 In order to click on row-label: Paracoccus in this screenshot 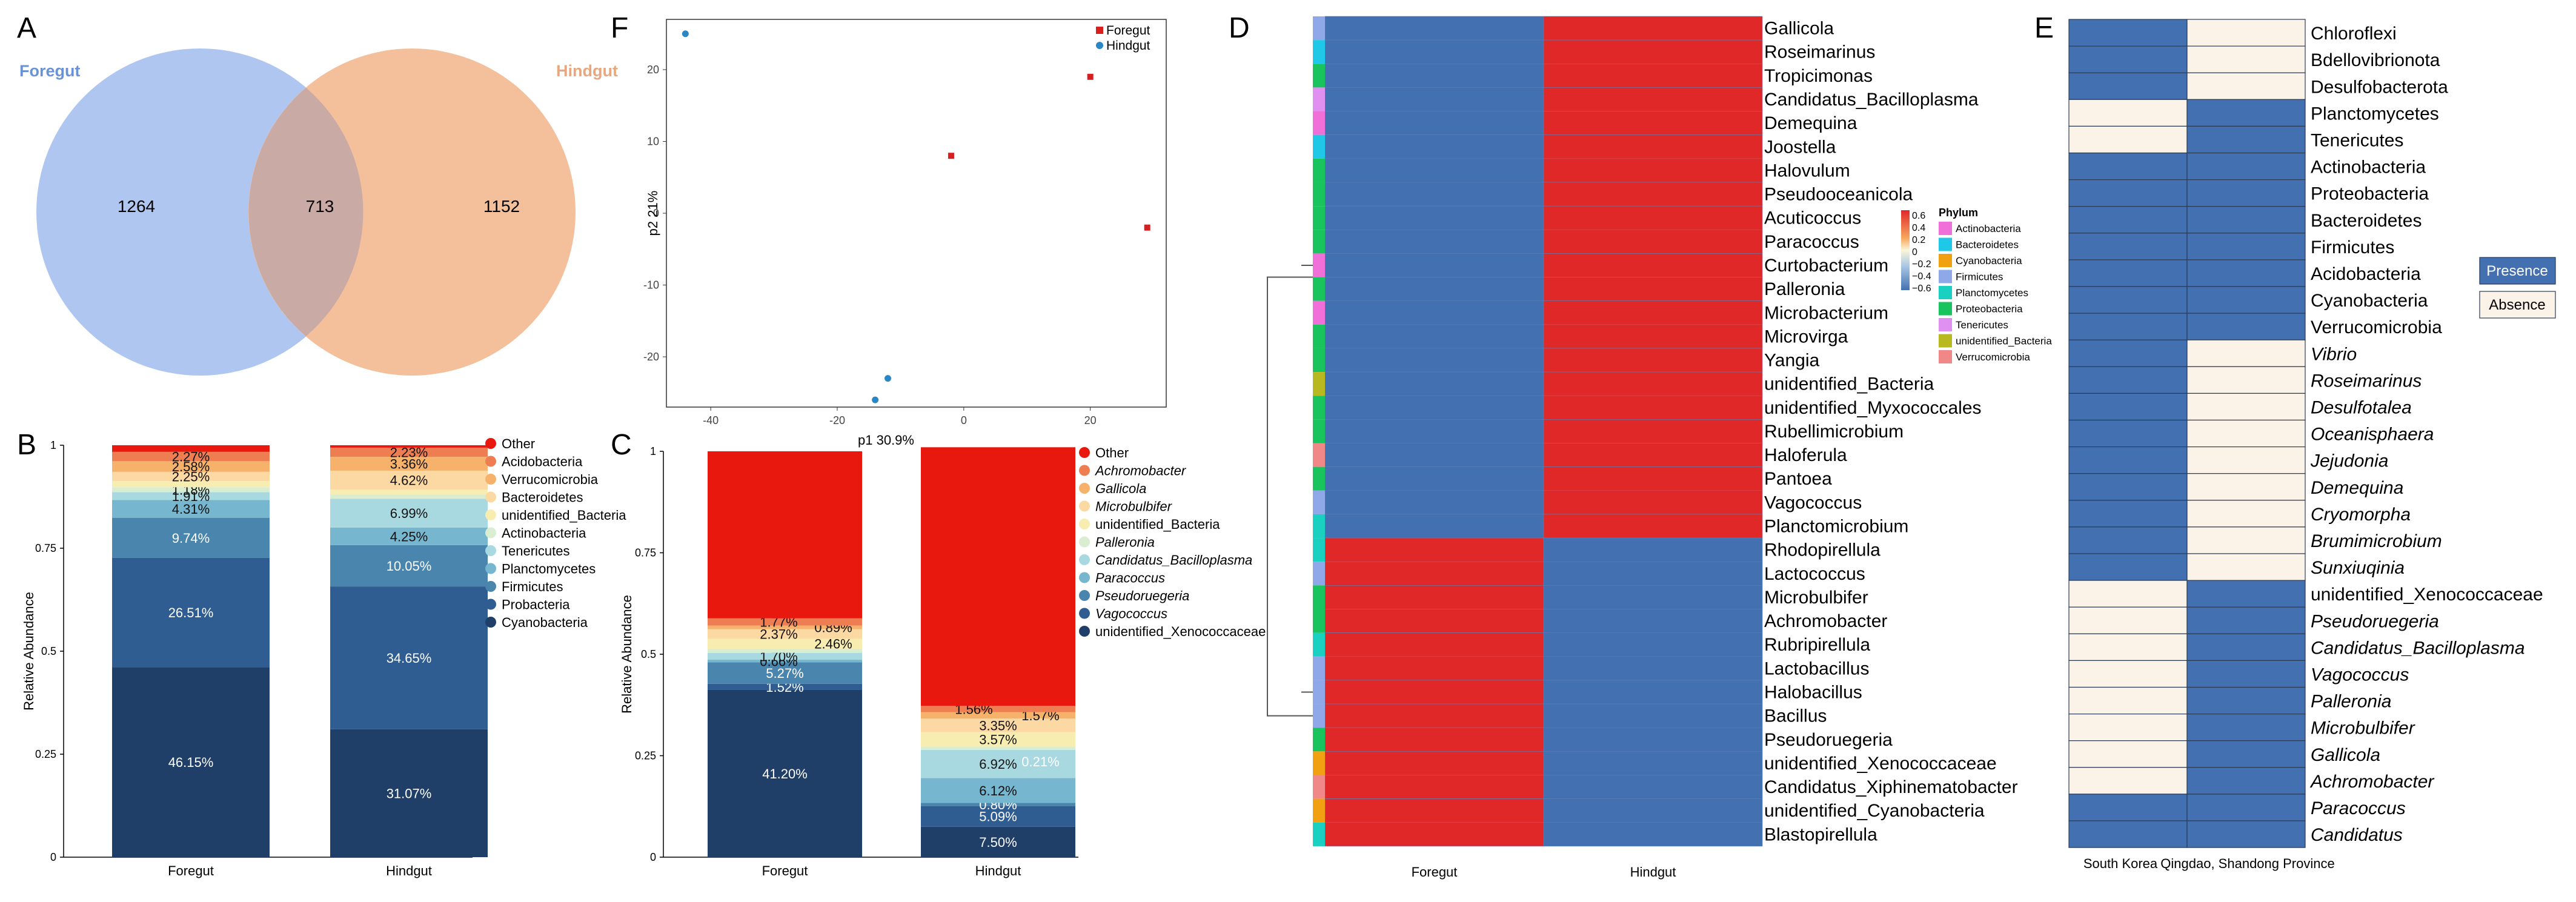, I will do `click(2358, 808)`.